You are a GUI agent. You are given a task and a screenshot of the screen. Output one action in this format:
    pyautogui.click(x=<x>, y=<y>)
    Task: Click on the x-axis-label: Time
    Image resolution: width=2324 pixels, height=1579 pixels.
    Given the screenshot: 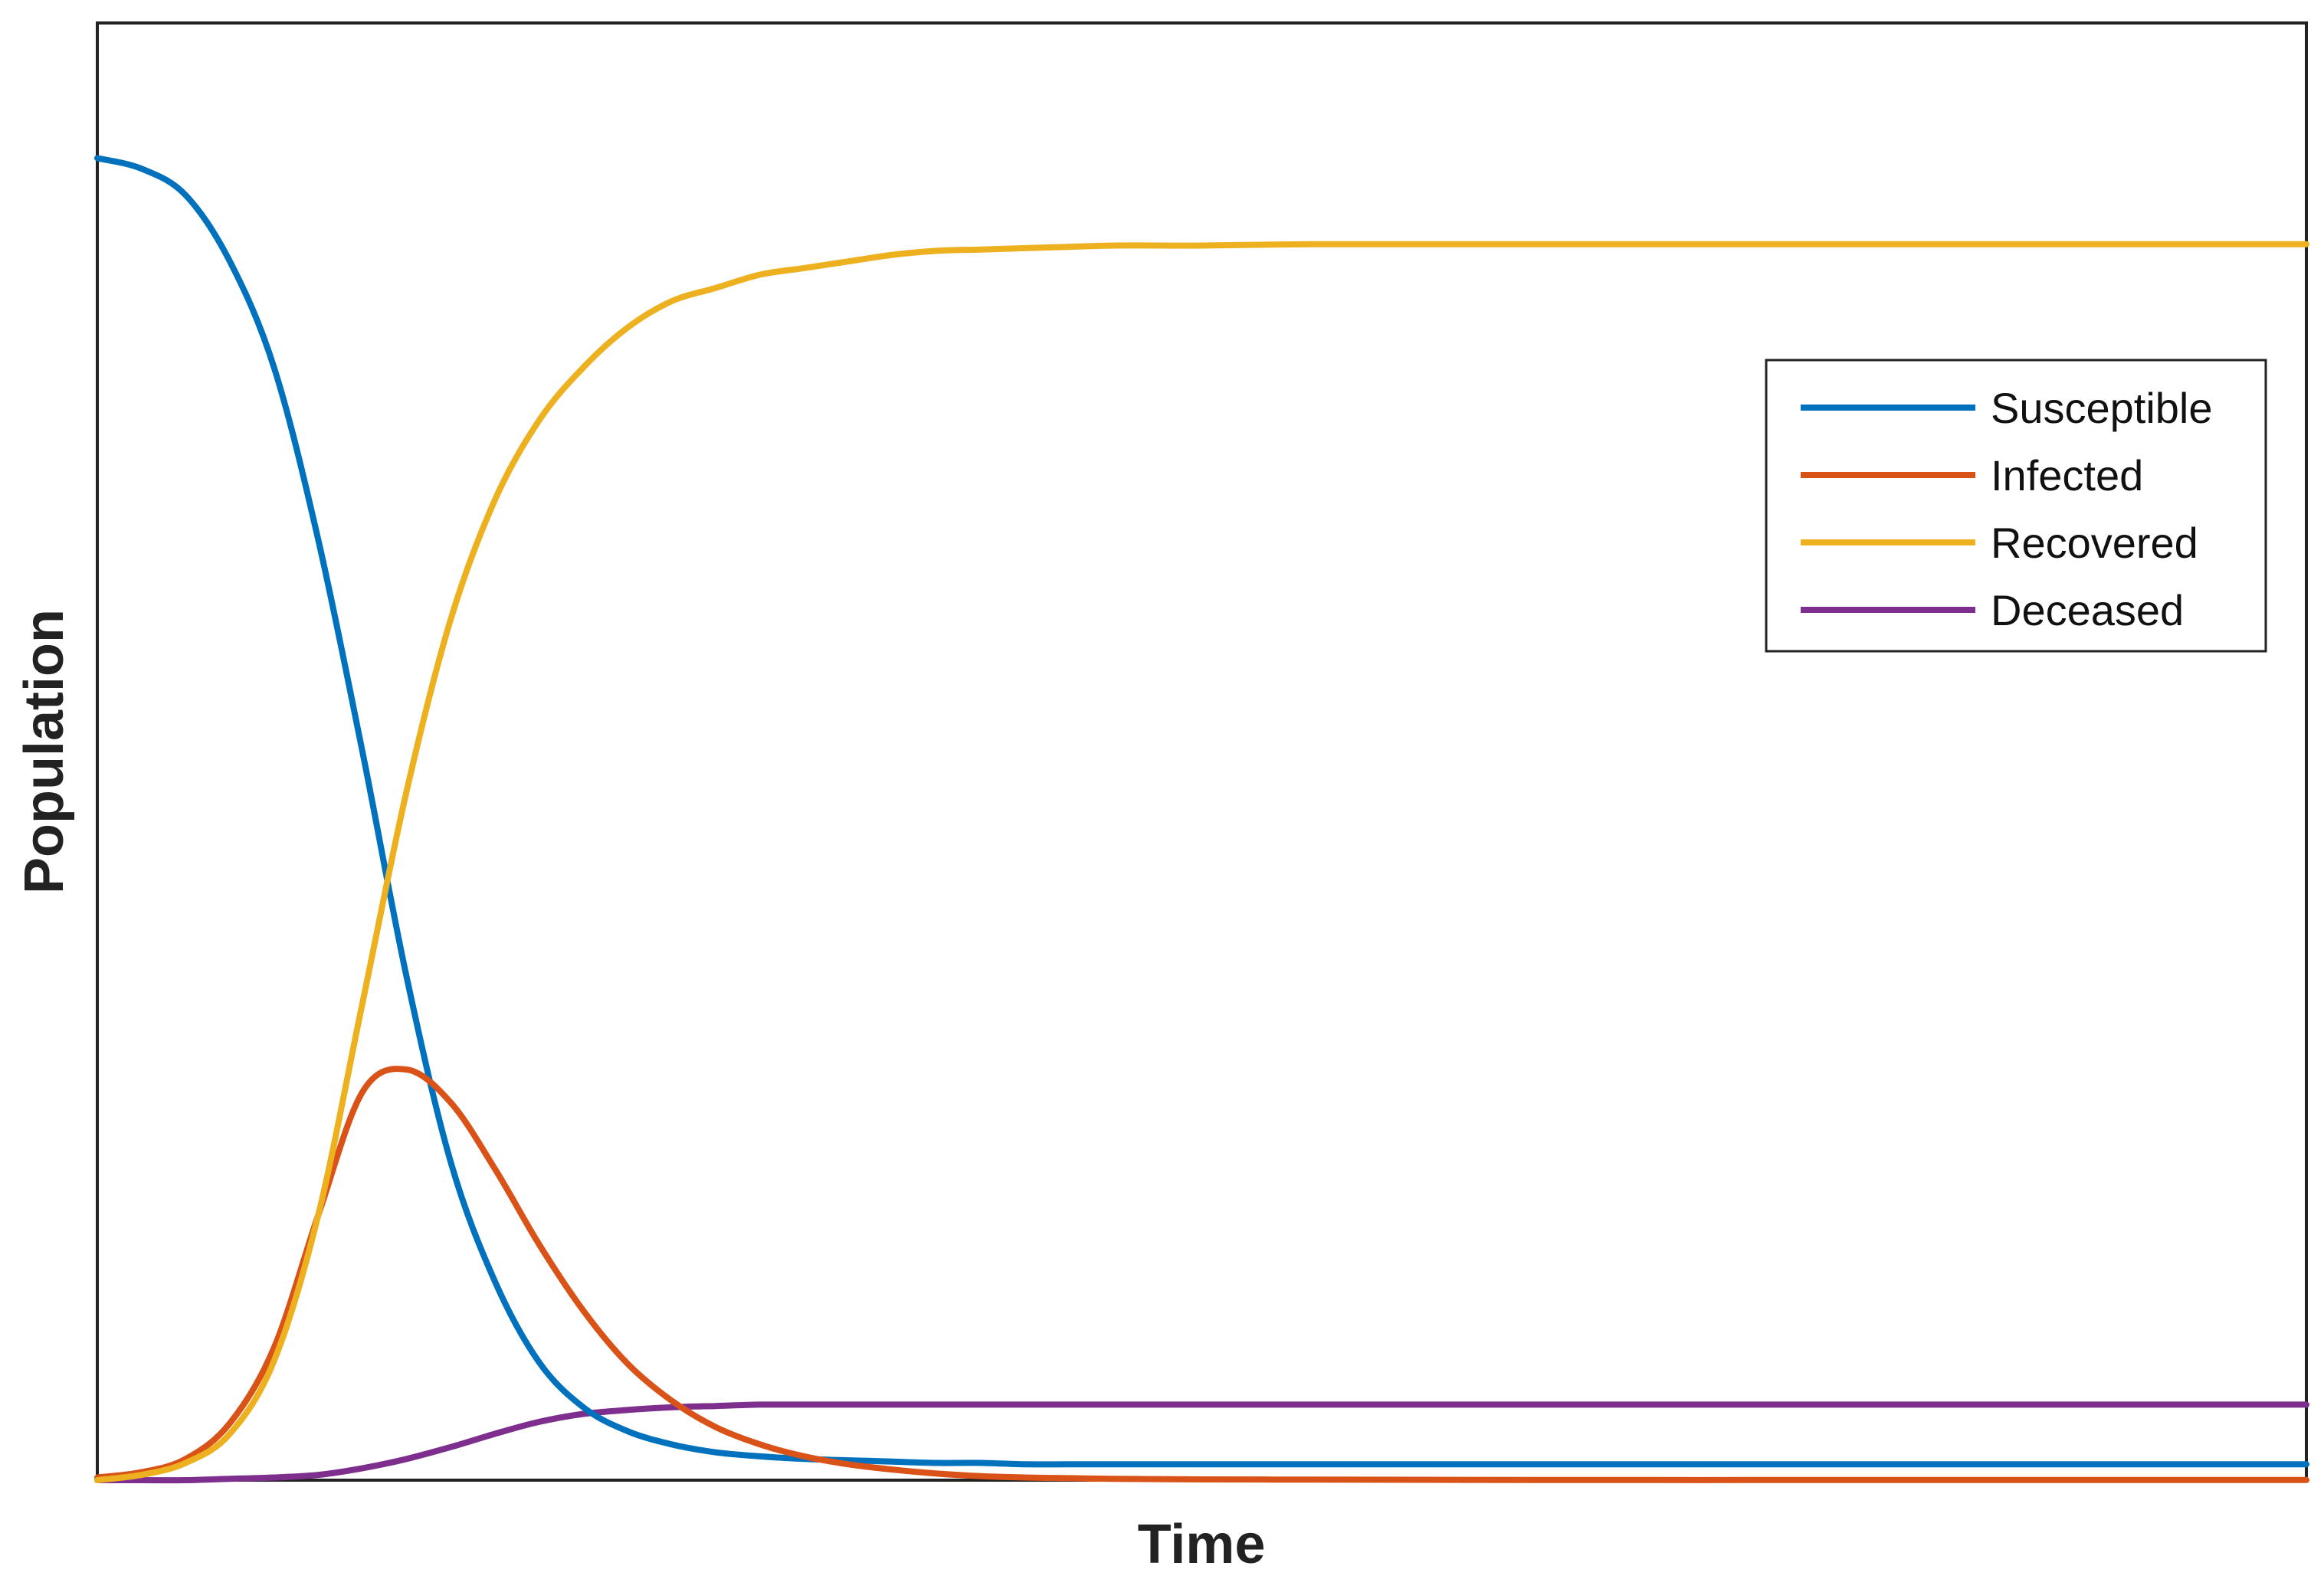 What is the action you would take?
    pyautogui.click(x=1202, y=1544)
    